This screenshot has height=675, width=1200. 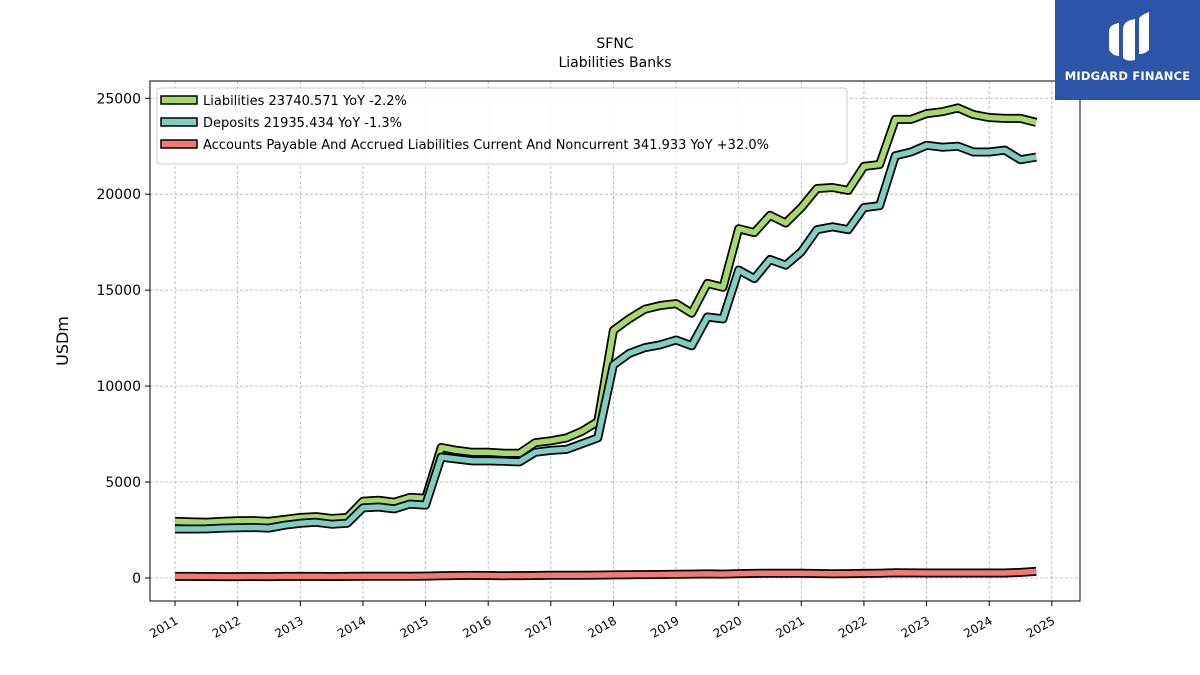 What do you see at coordinates (118, 195) in the screenshot?
I see `y-tick-label: 20000` at bounding box center [118, 195].